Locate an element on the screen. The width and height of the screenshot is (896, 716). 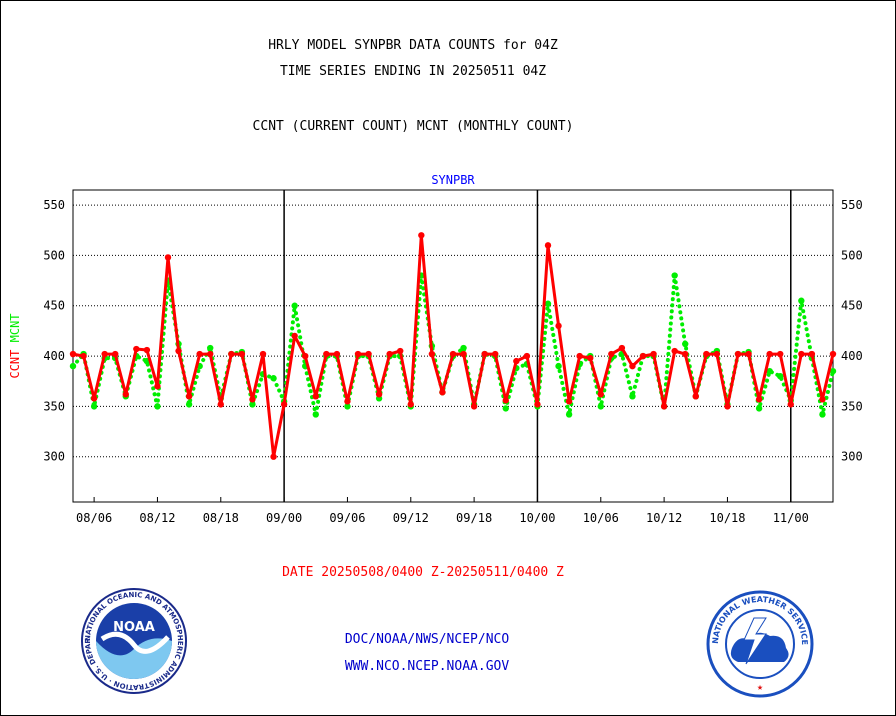
y-tick-label-right: 300 is located at coordinates (852, 457).